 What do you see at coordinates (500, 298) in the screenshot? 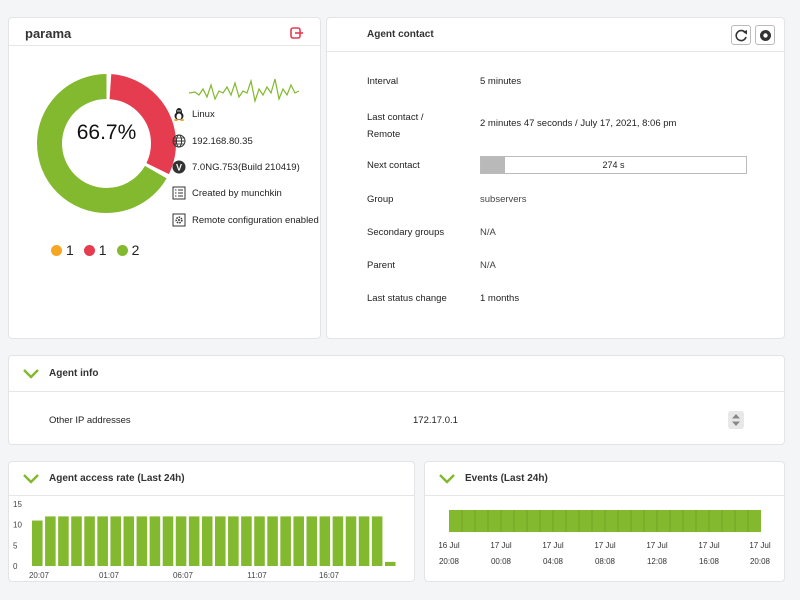
I see `last-status-change-value: 1 months` at bounding box center [500, 298].